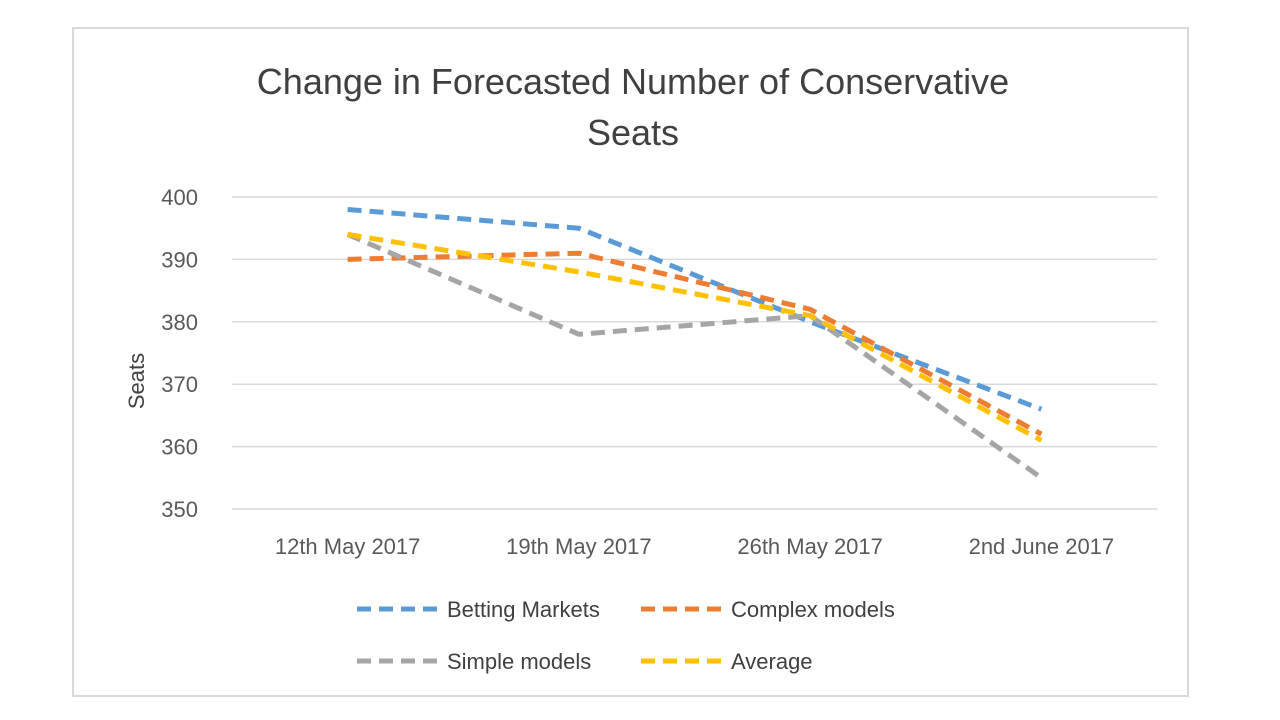  What do you see at coordinates (136, 381) in the screenshot?
I see `y-axis-title: Seats` at bounding box center [136, 381].